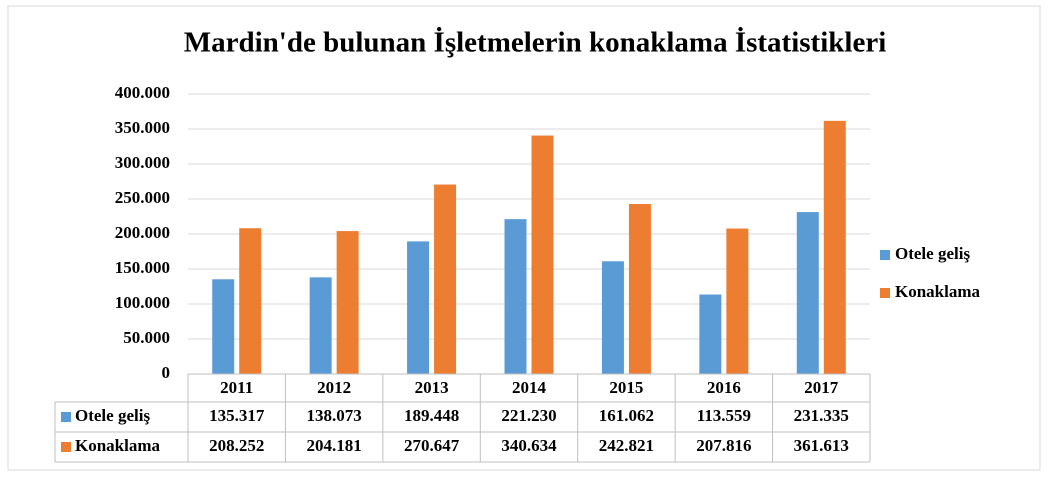 The image size is (1049, 482). I want to click on table-value: 221.230, so click(528, 415).